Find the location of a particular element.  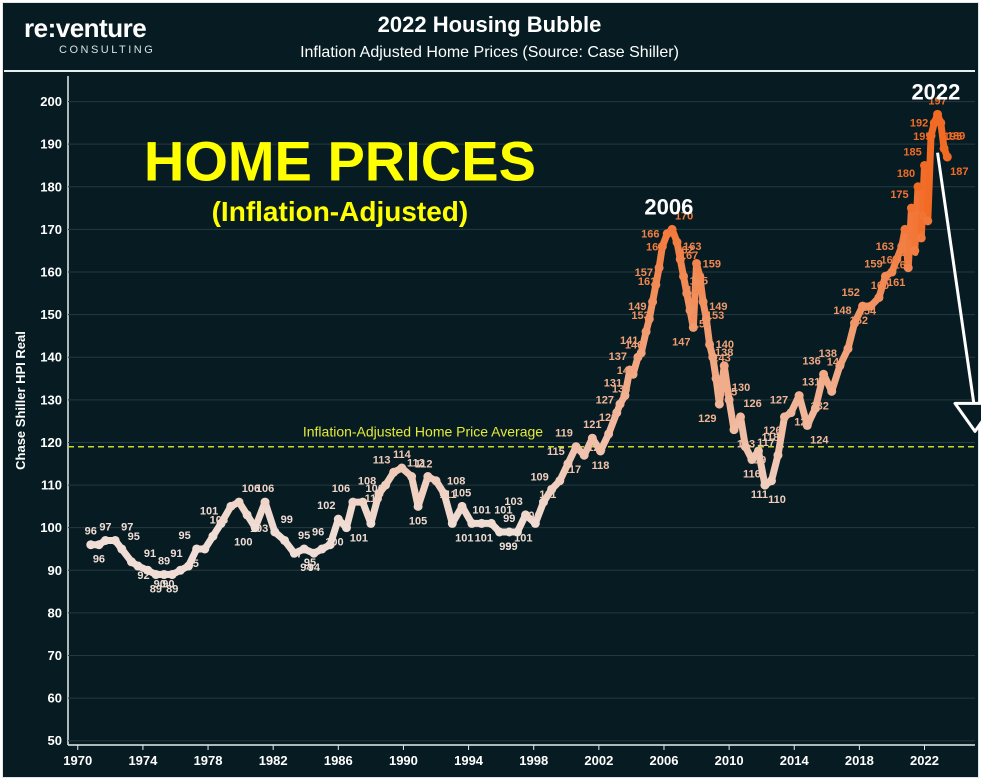

data-label: 95 is located at coordinates (193, 564).